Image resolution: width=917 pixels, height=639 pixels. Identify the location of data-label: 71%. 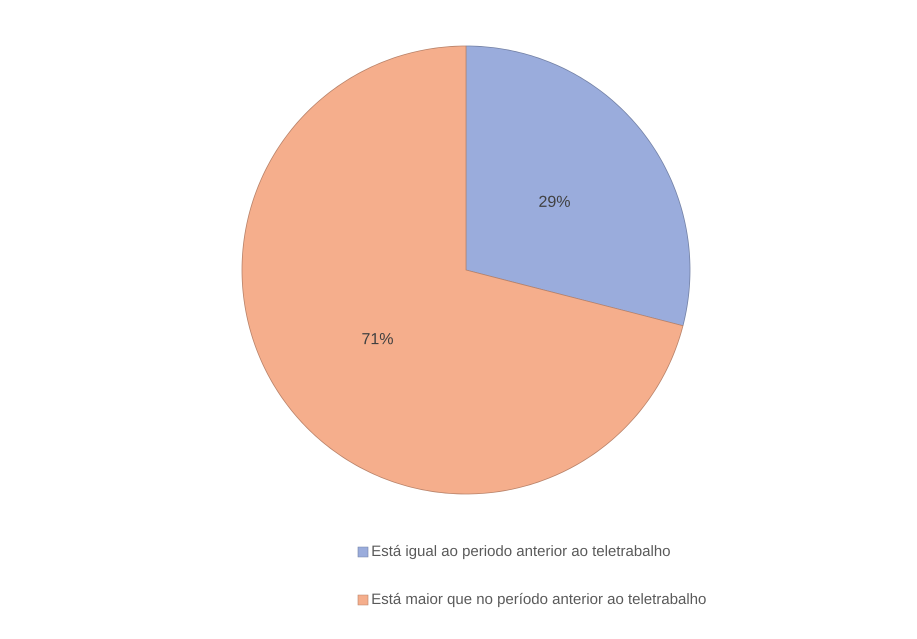
(377, 338).